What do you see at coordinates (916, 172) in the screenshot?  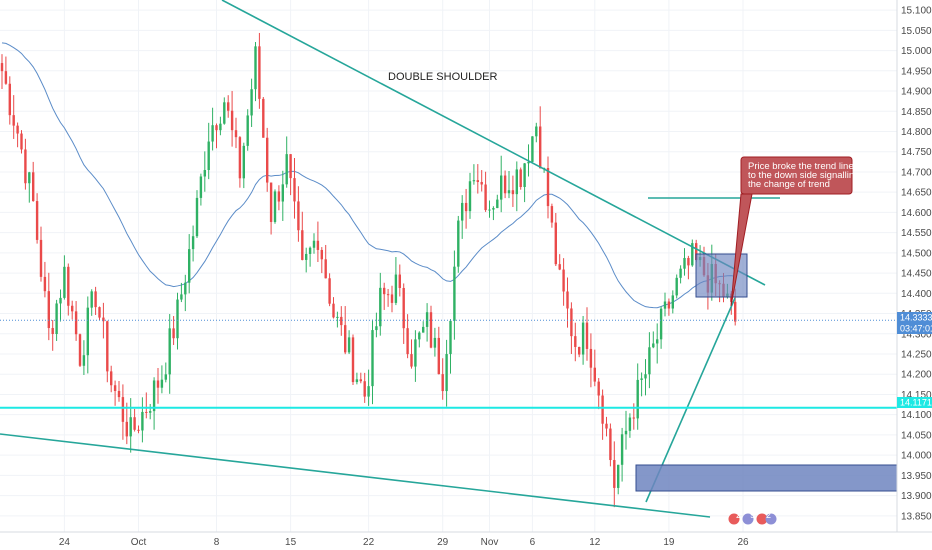 I see `y-tick-label: 14.70000` at bounding box center [916, 172].